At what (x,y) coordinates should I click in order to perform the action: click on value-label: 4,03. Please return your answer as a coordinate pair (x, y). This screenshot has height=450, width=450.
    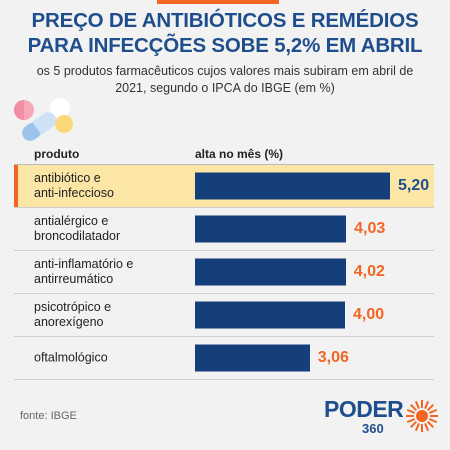
    Looking at the image, I should click on (370, 228).